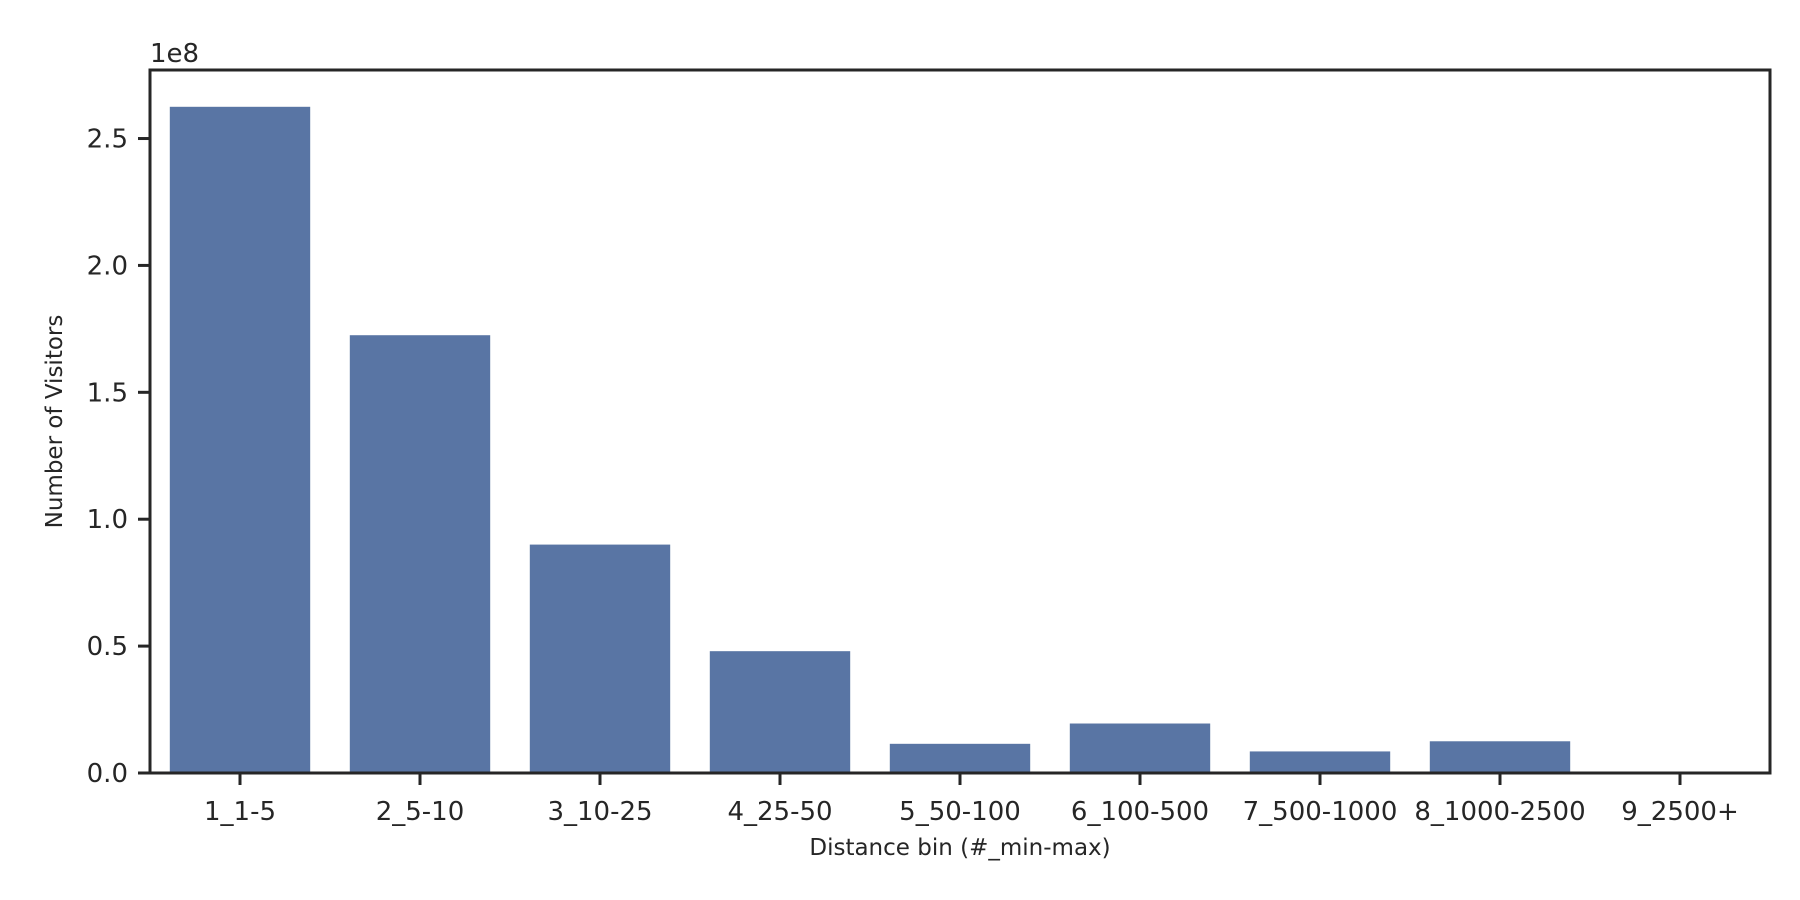 Image resolution: width=1800 pixels, height=900 pixels. I want to click on y-tick-label: 2.0, so click(107, 266).